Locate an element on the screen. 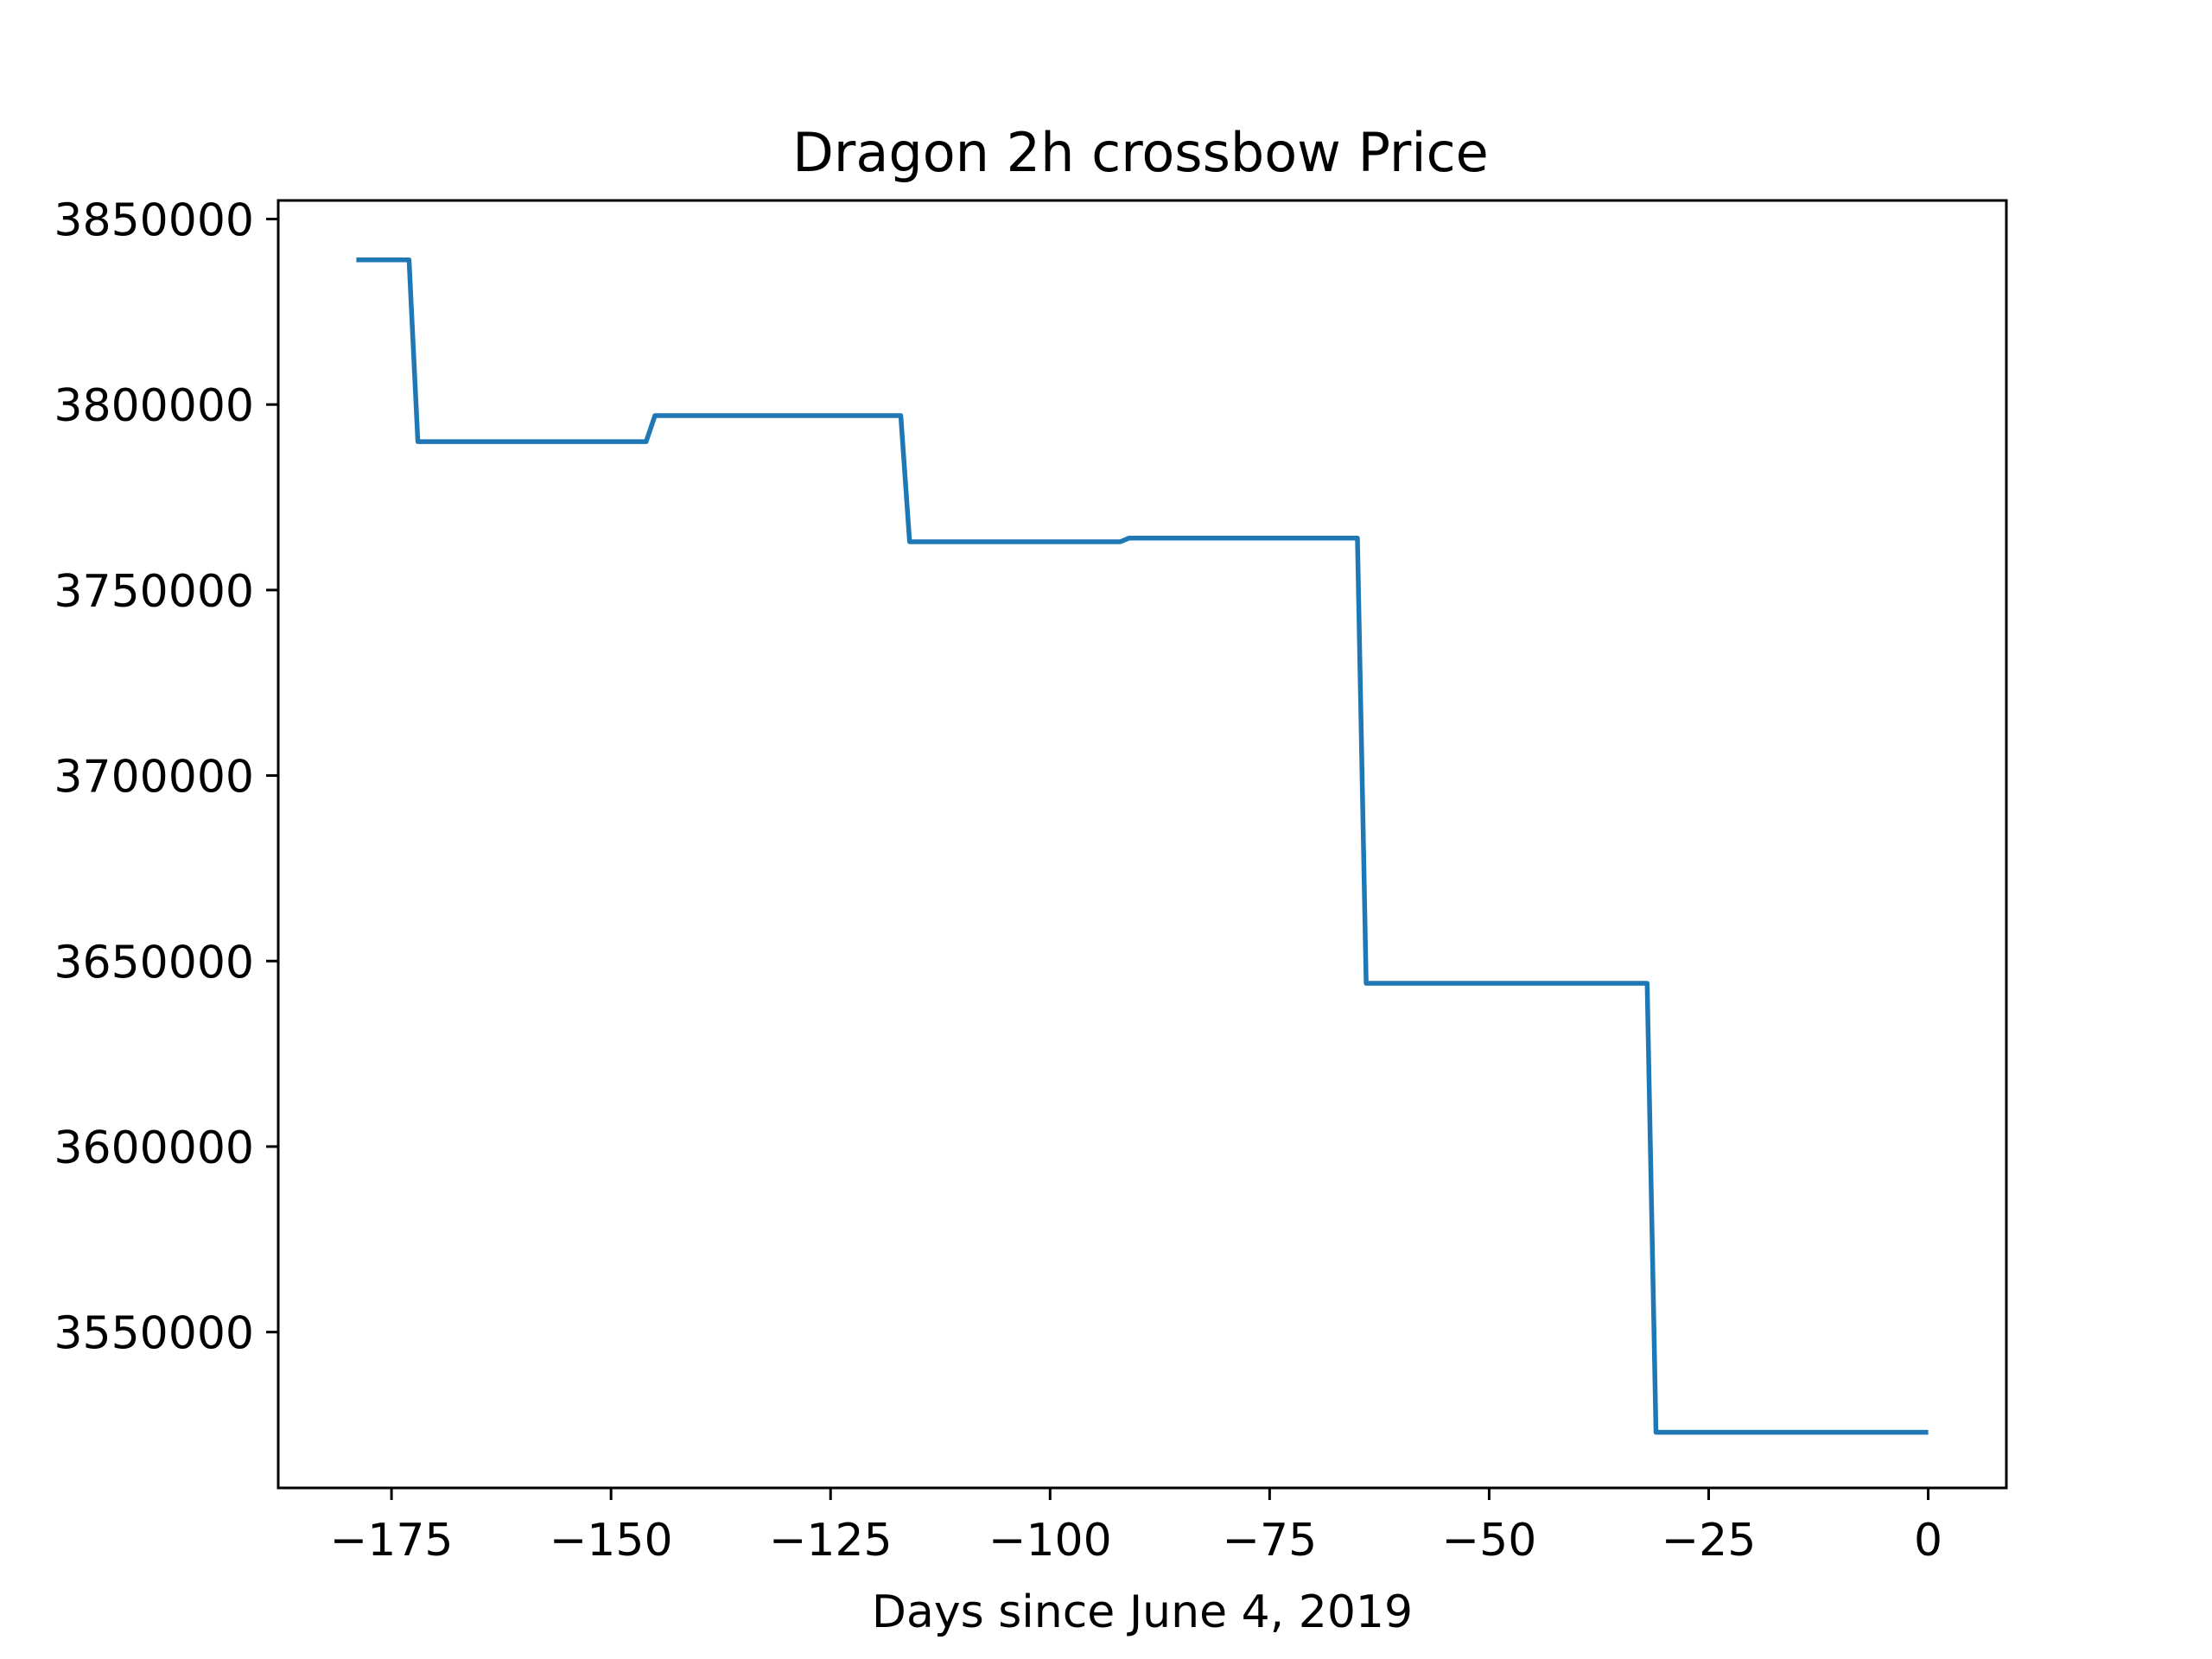  x-tick-label: −175 is located at coordinates (392, 1541).